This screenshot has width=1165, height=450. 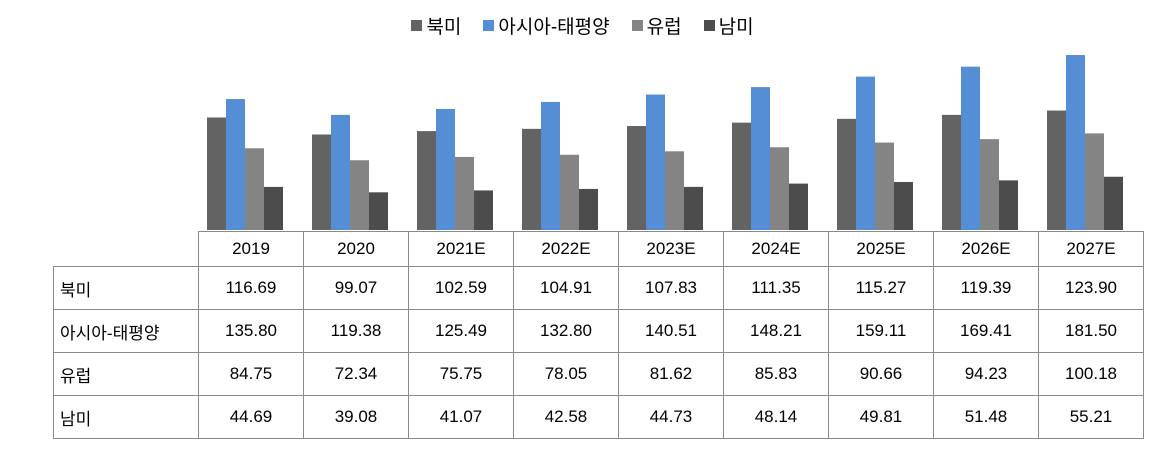 What do you see at coordinates (986, 249) in the screenshot?
I see `category-label: 2026E` at bounding box center [986, 249].